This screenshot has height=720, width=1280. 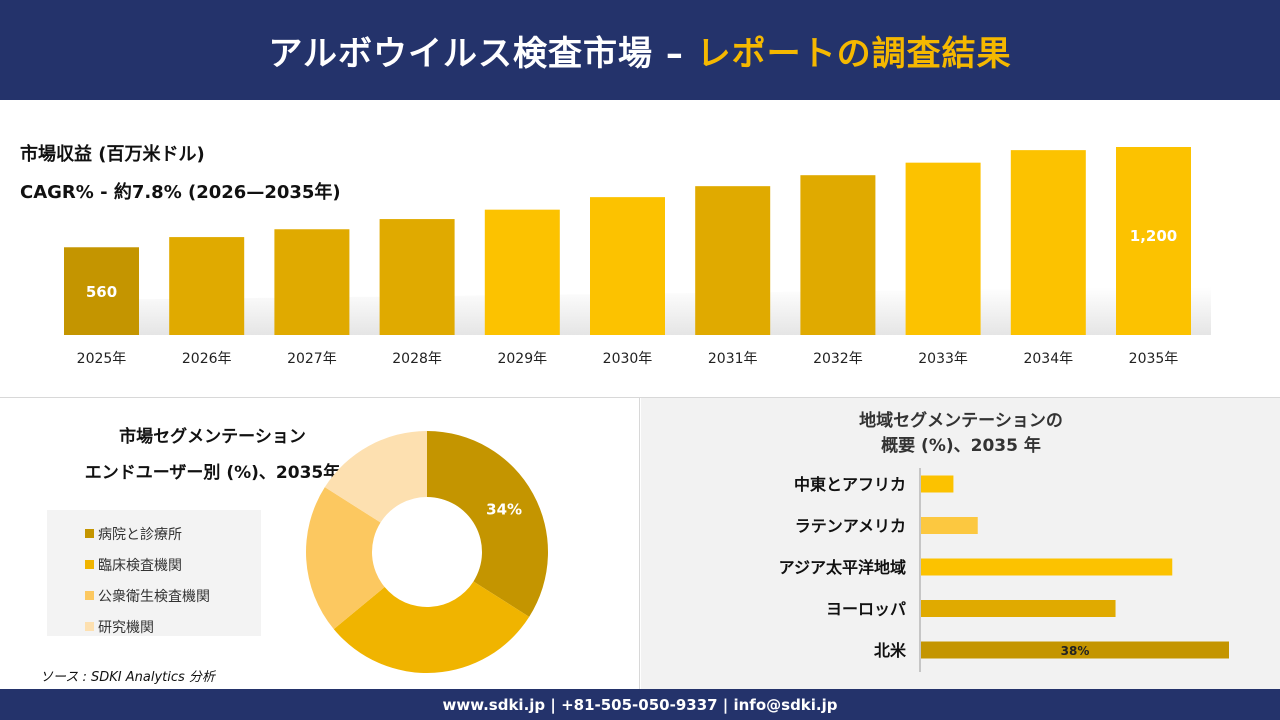 I want to click on legend-item: 臨床検査機関, so click(x=173, y=564).